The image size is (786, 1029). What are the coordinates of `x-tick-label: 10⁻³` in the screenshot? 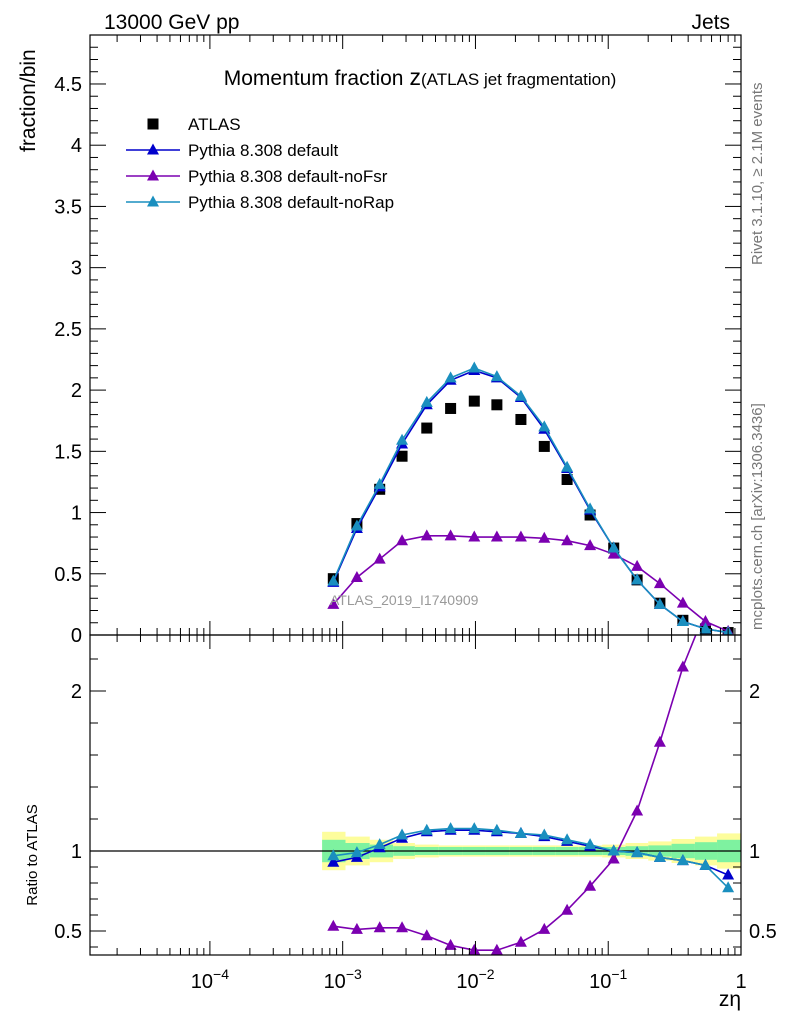 It's located at (343, 979).